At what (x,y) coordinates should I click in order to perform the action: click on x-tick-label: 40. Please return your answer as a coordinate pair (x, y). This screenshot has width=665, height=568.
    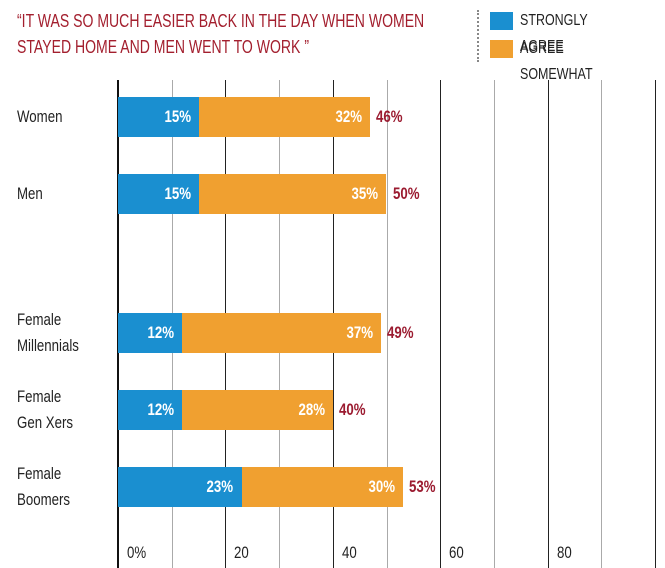
    Looking at the image, I should click on (349, 552).